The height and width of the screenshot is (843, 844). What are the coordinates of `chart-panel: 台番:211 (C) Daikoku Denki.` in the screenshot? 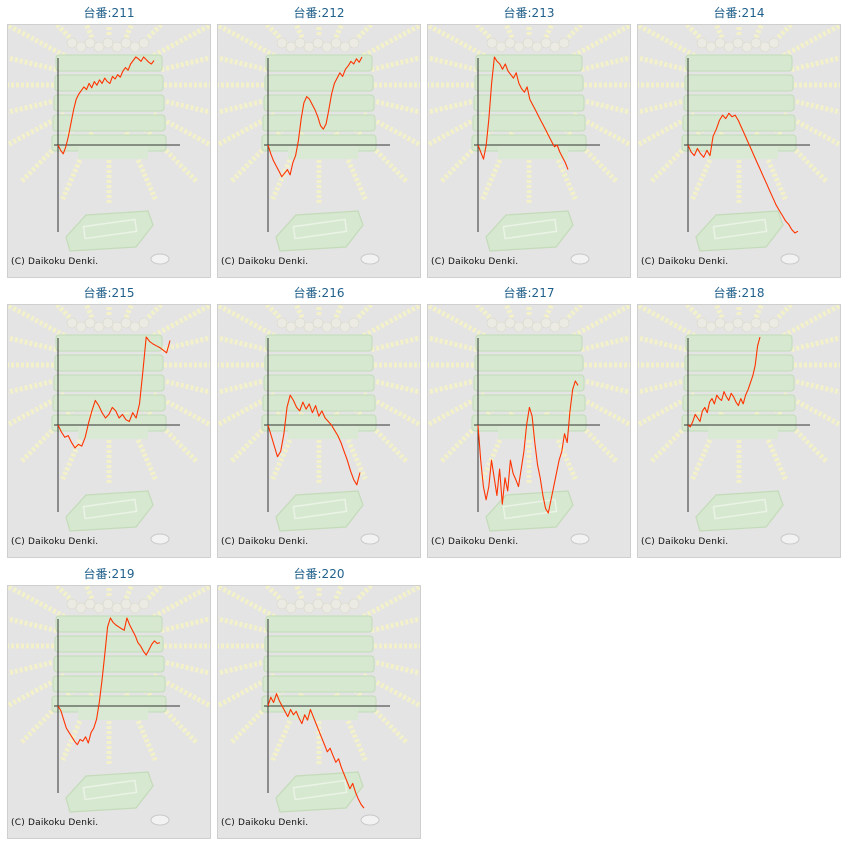 It's located at (109, 142).